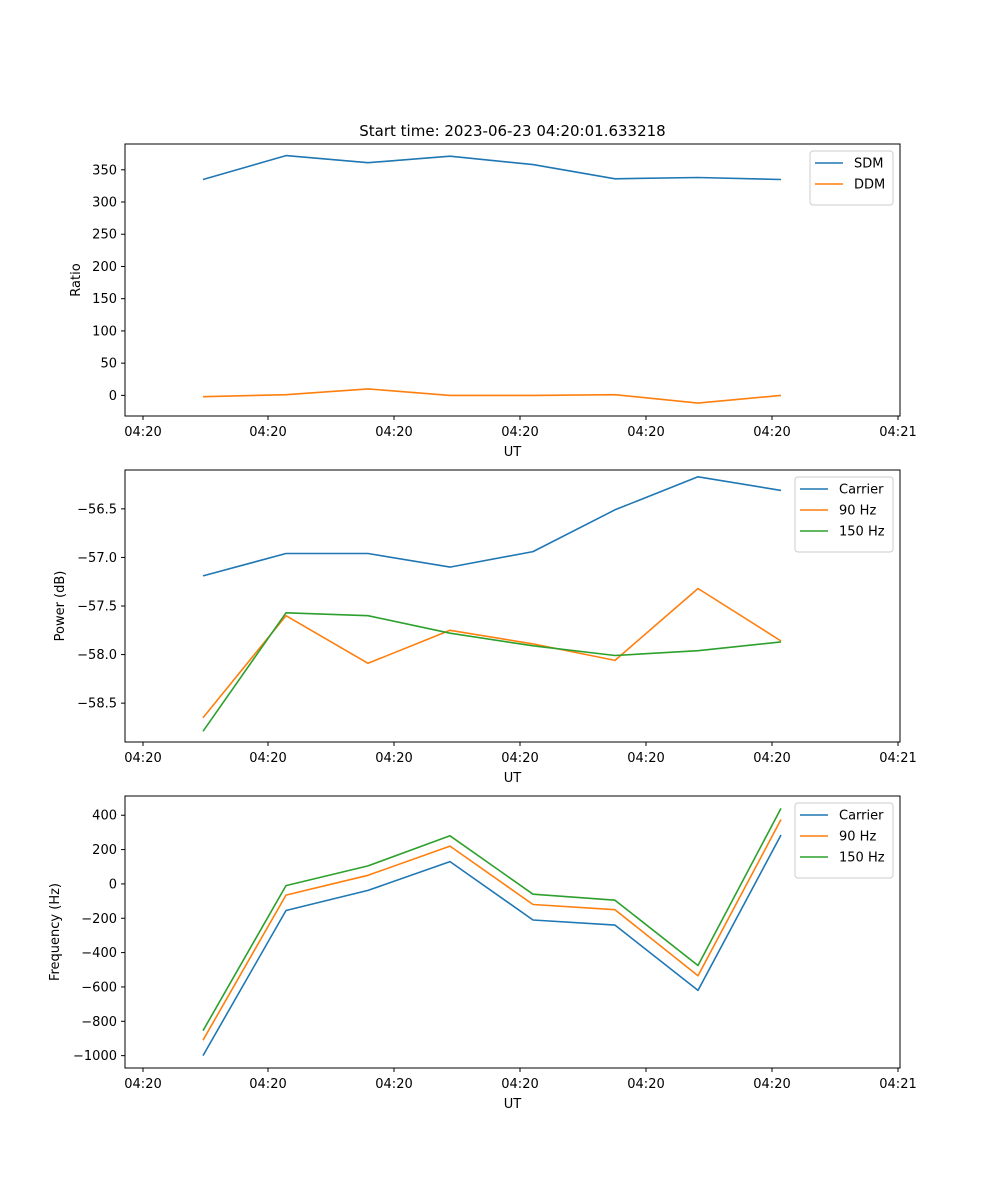  What do you see at coordinates (97, 509) in the screenshot?
I see `y-tick-label: −56.5` at bounding box center [97, 509].